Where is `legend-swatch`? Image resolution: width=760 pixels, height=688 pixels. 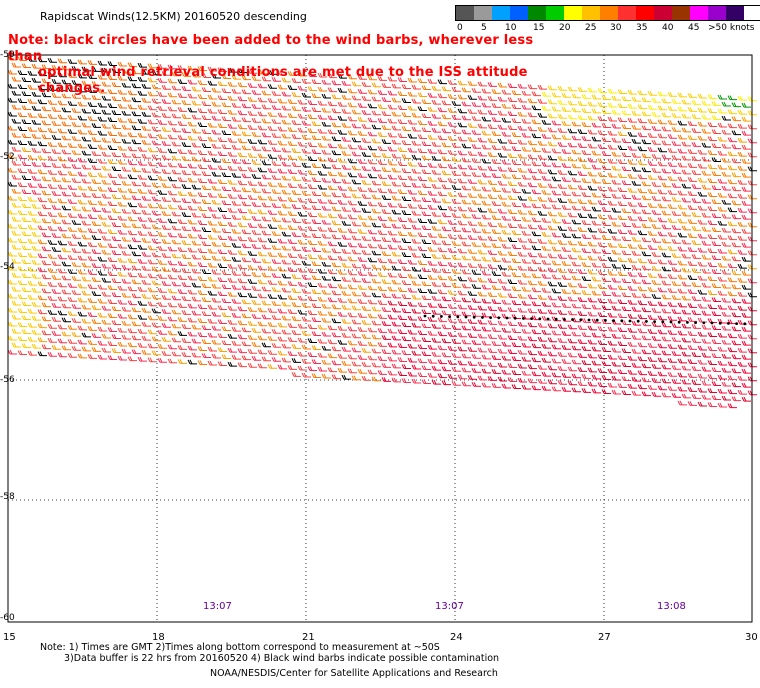
legend-swatch is located at coordinates (645, 13).